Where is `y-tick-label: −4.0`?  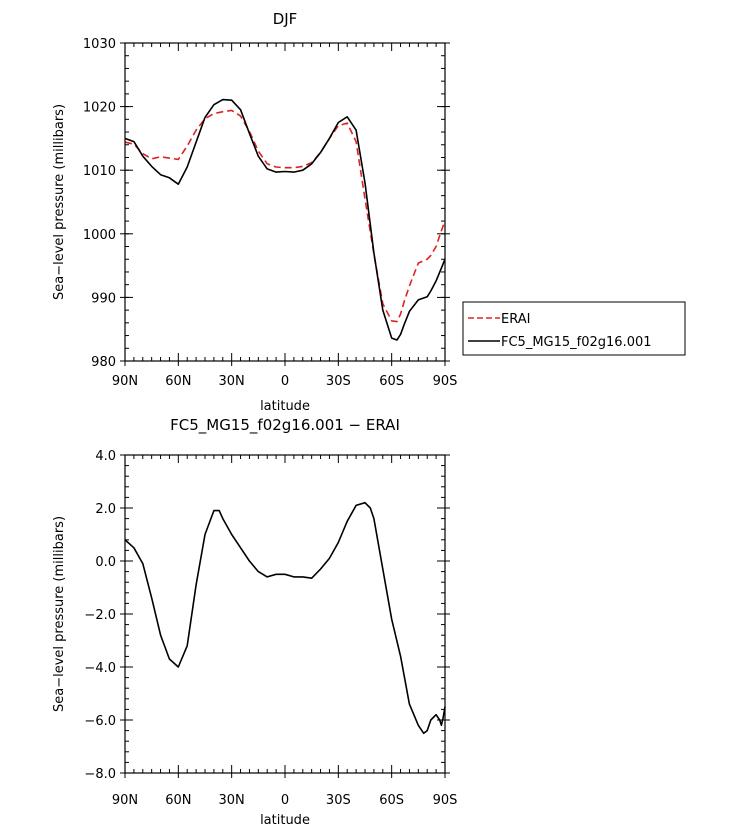 y-tick-label: −4.0 is located at coordinates (100, 668).